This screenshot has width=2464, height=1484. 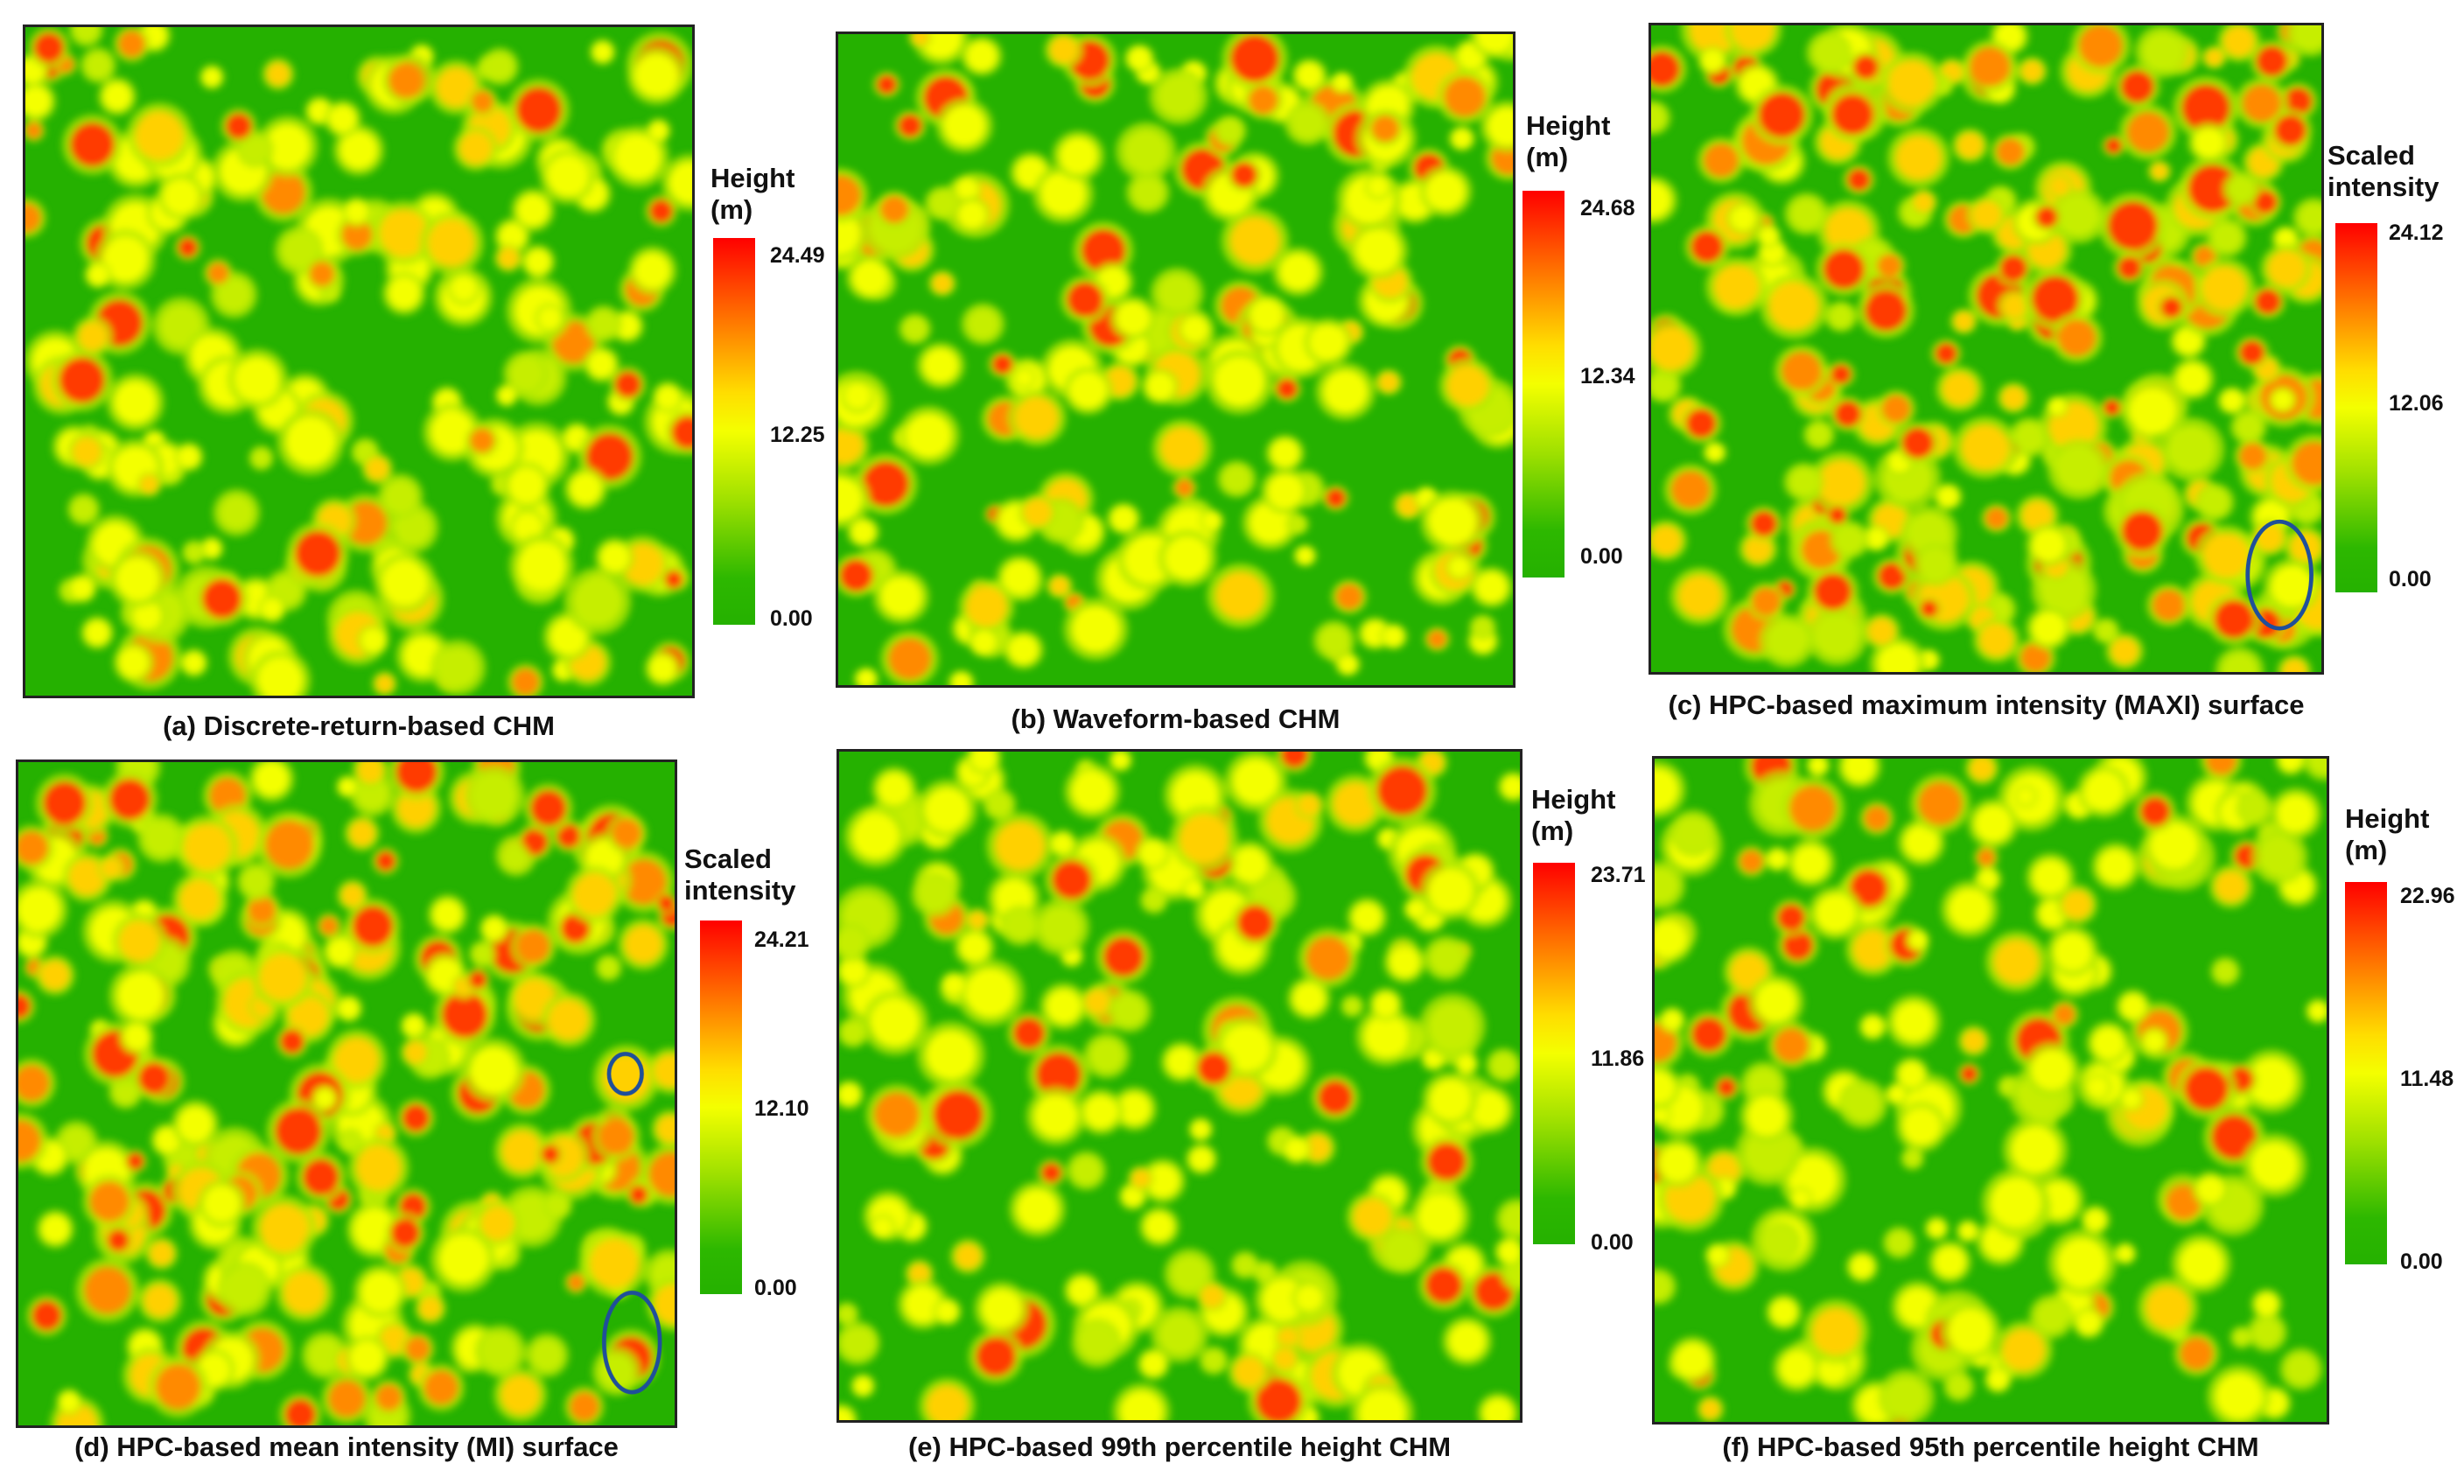 I want to click on legend-title: Height (m), so click(x=1573, y=815).